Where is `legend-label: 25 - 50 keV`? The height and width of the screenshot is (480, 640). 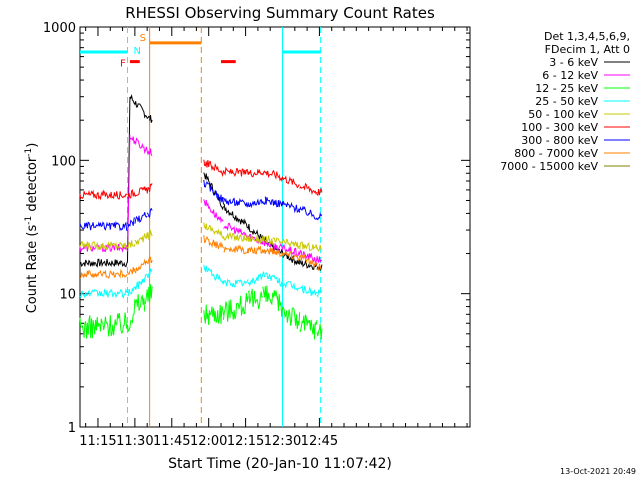
legend-label: 25 - 50 keV is located at coordinates (566, 101).